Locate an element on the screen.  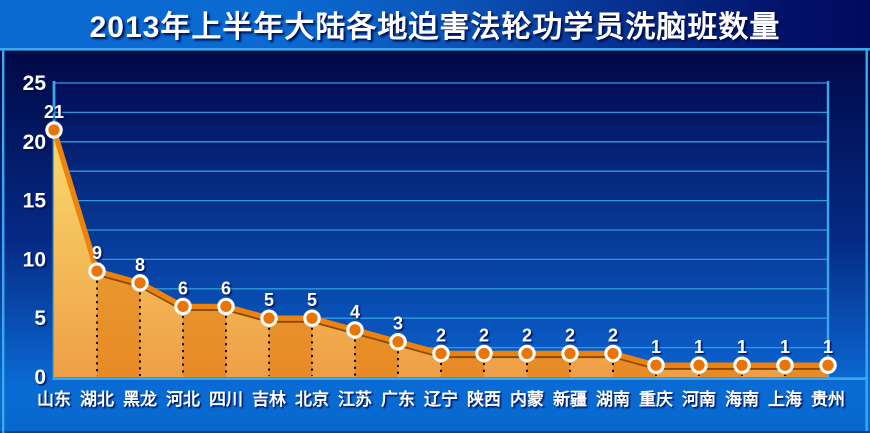
chart-title: 2013年上半年大陆各地迫害法轮功学员洗脑班数量 is located at coordinates (435, 27).